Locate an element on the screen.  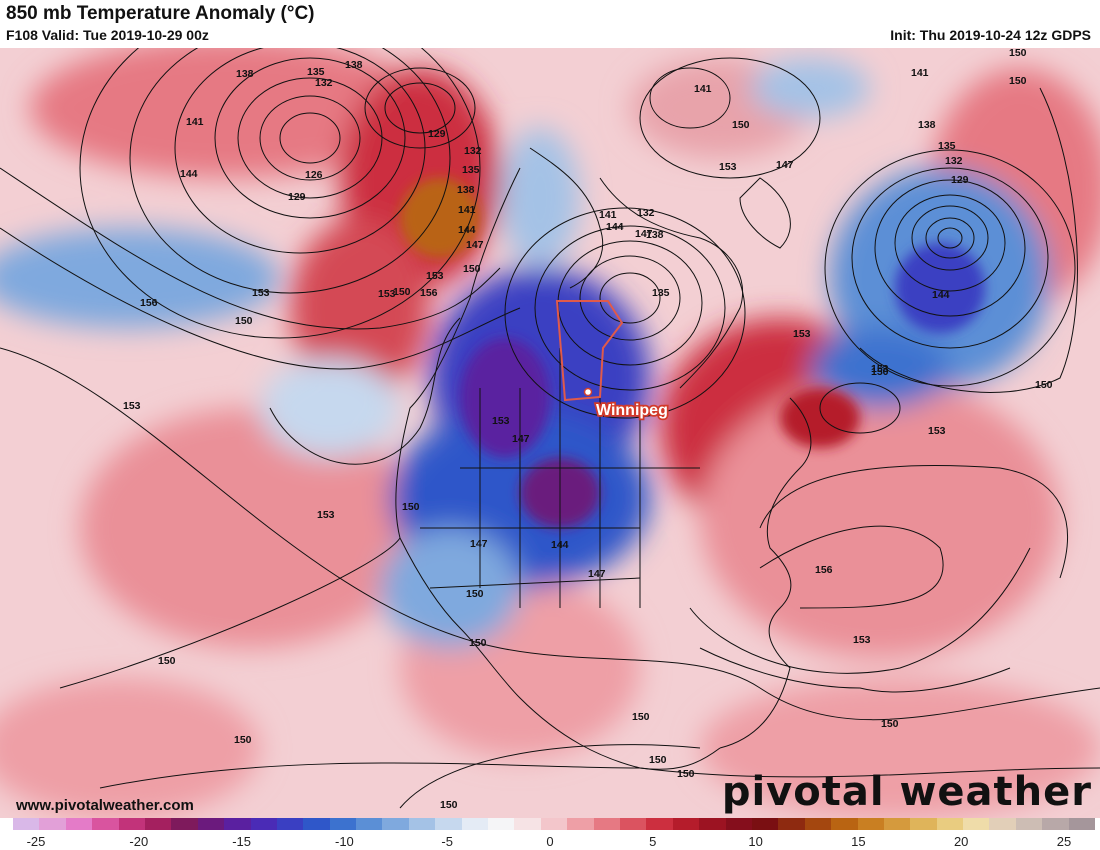
colorbar-tick-label: 0 is located at coordinates (550, 841).